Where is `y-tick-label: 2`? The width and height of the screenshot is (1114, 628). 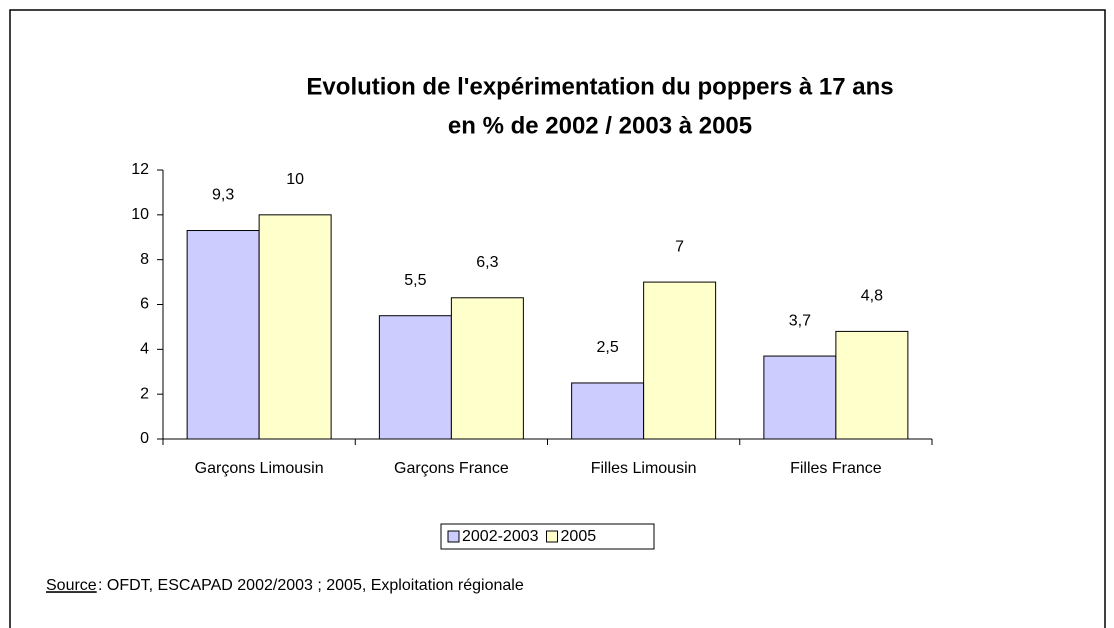 y-tick-label: 2 is located at coordinates (144, 393).